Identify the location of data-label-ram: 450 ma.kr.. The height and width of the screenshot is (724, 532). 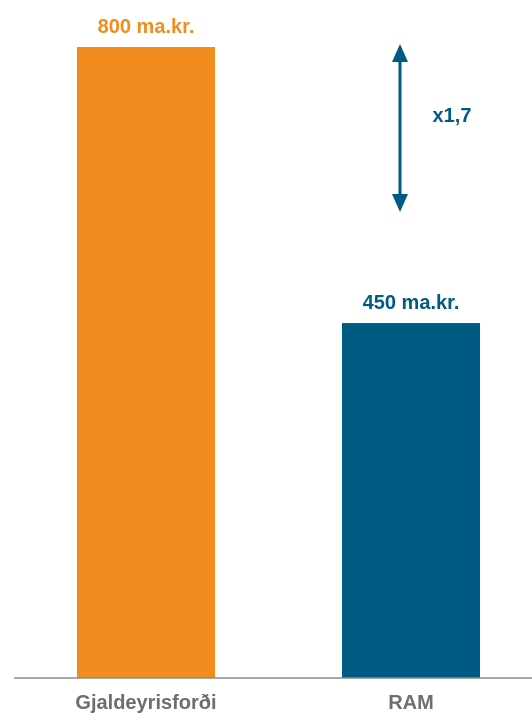
(411, 303).